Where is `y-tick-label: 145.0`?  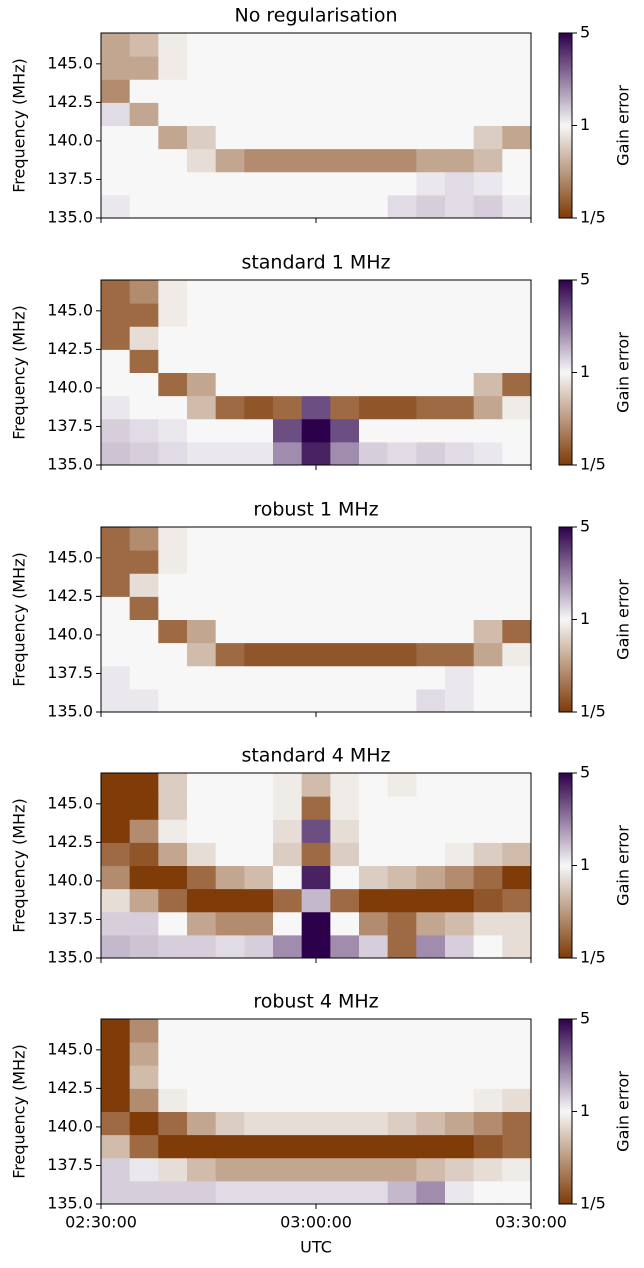 y-tick-label: 145.0 is located at coordinates (70, 802).